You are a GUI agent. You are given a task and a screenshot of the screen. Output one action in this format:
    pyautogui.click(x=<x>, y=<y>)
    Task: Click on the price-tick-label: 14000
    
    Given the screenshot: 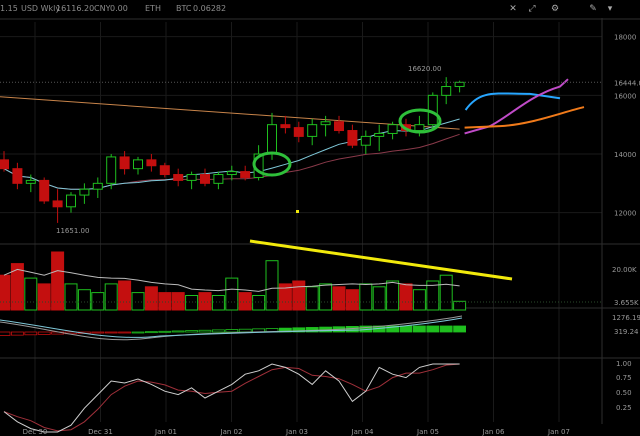 What is the action you would take?
    pyautogui.click(x=625, y=155)
    